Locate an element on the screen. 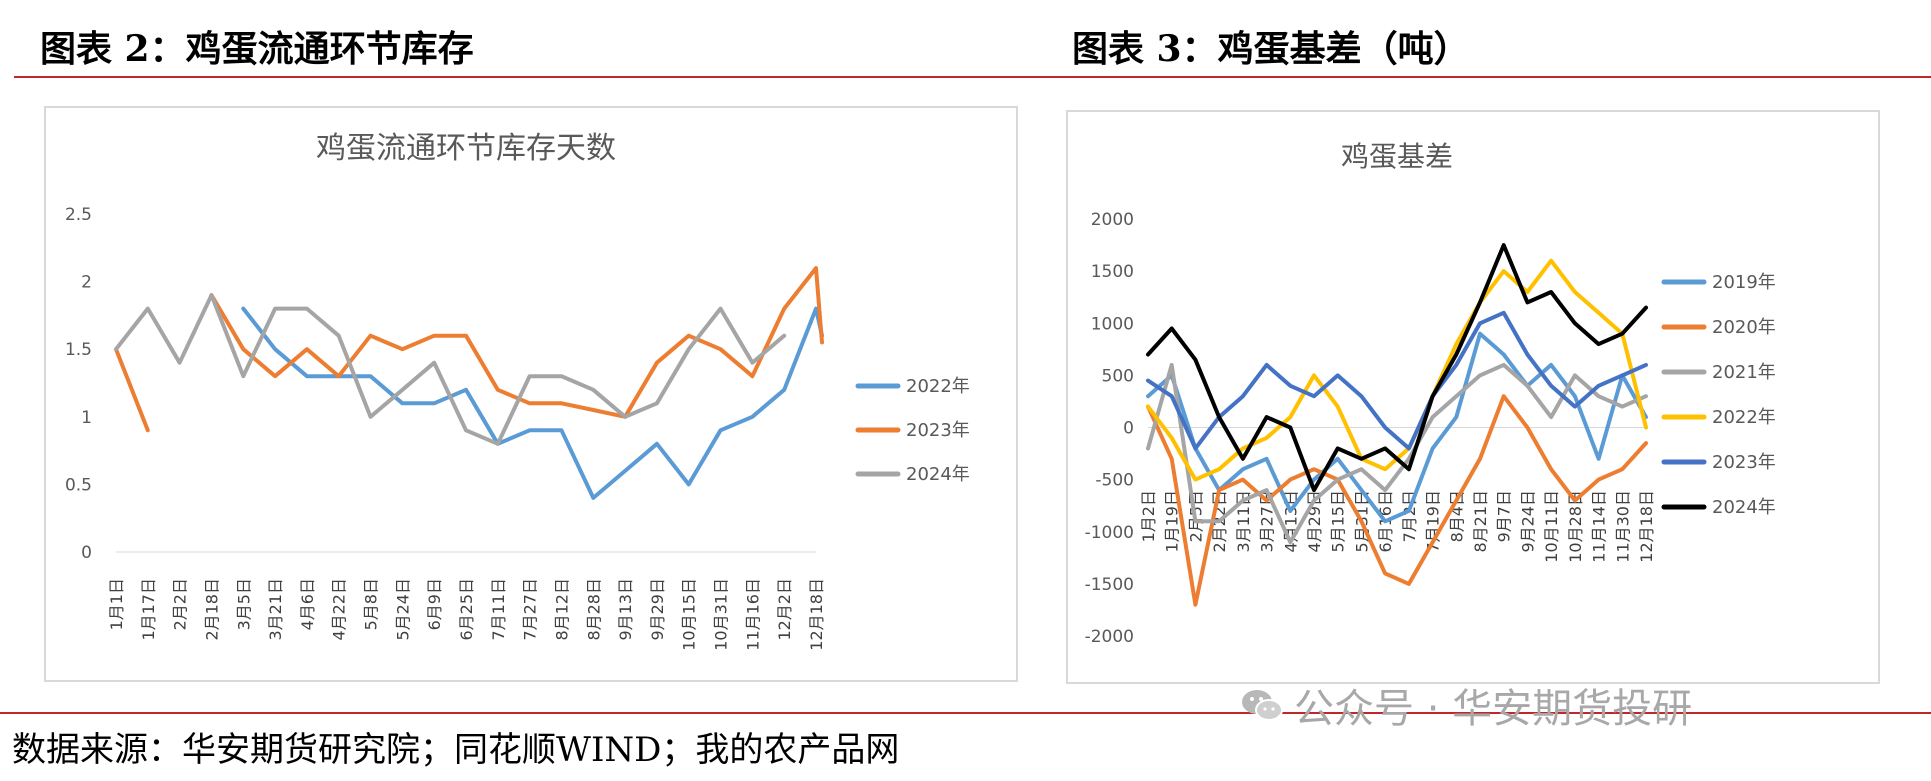  y-tick-label: -1000 is located at coordinates (1109, 533).